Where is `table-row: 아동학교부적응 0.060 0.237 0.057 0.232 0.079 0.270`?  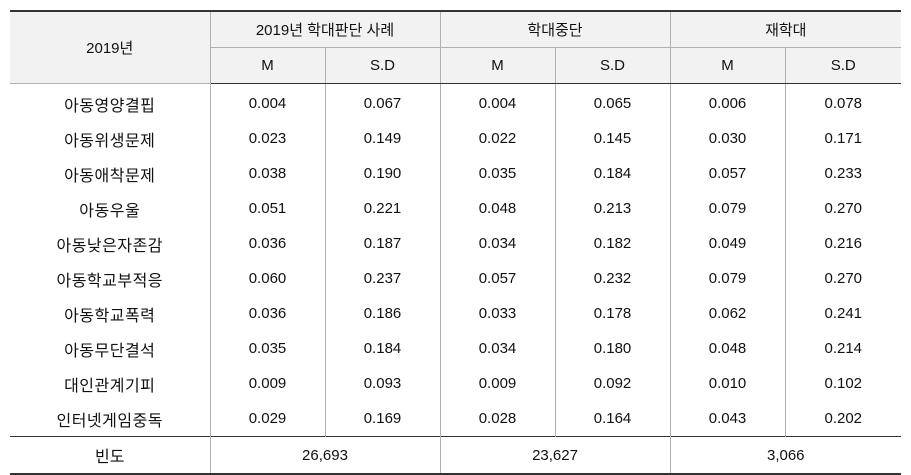 table-row: 아동학교부적응 0.060 0.237 0.057 0.232 0.079 0.270 is located at coordinates (456, 278).